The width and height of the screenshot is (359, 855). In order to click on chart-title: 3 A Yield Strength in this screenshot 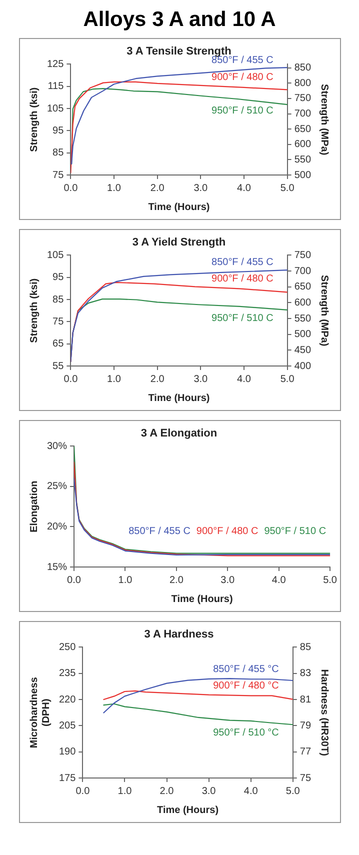, I will do `click(179, 242)`.